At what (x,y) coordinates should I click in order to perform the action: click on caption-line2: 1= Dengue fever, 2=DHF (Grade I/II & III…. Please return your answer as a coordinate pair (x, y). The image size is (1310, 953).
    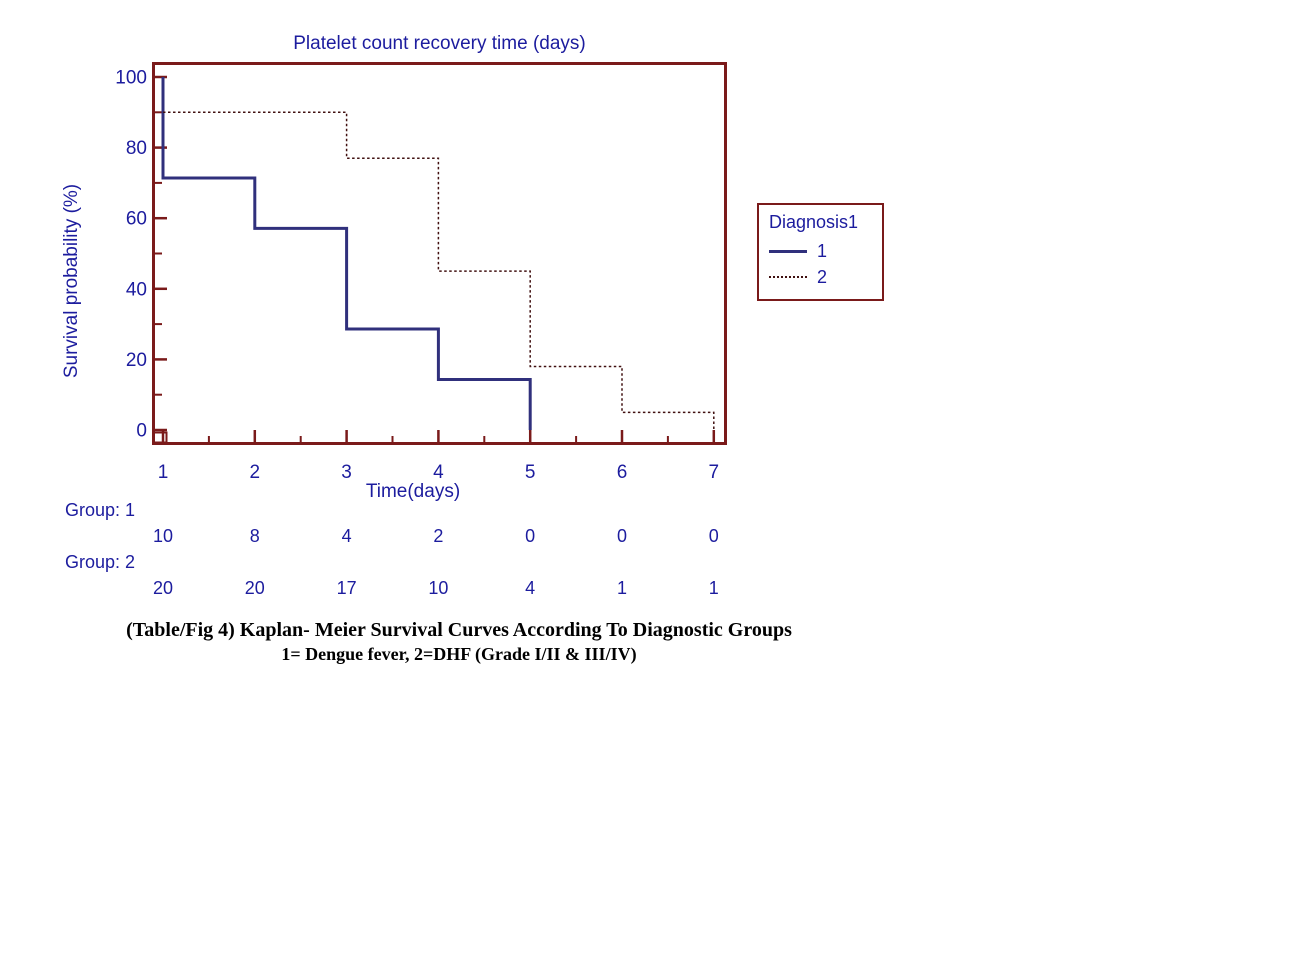
    Looking at the image, I should click on (459, 654).